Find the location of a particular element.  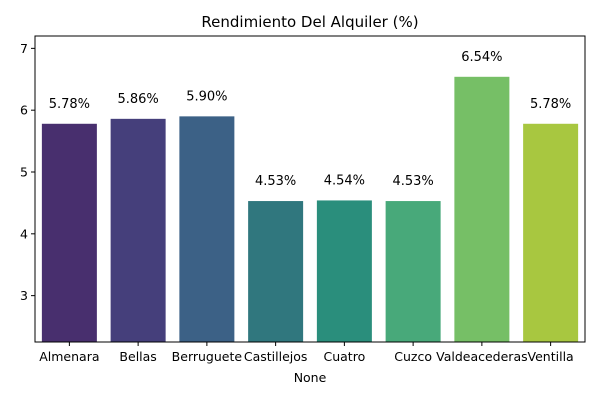

bar-berruguete is located at coordinates (207, 229).